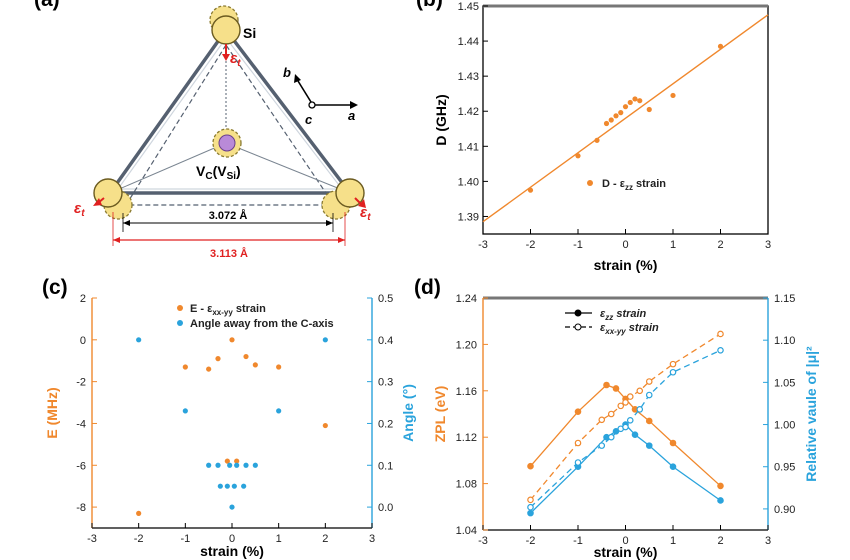 The width and height of the screenshot is (850, 560). I want to click on solid-series-line, so click(625, 468).